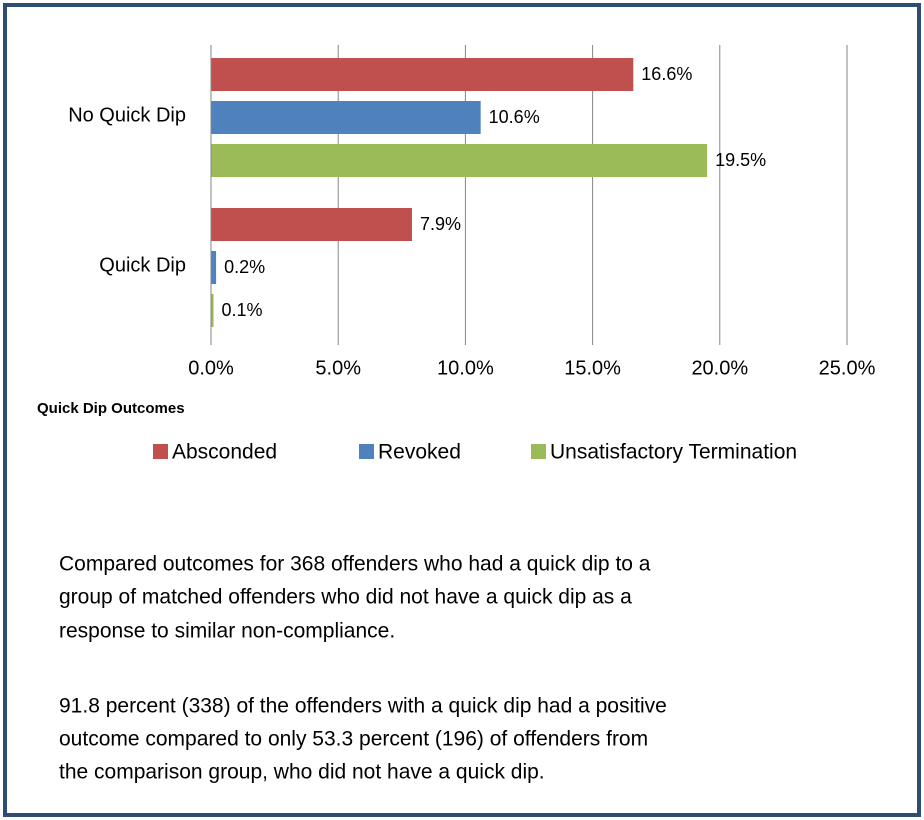  Describe the element at coordinates (419, 452) in the screenshot. I see `legend-label: Revoked` at that location.